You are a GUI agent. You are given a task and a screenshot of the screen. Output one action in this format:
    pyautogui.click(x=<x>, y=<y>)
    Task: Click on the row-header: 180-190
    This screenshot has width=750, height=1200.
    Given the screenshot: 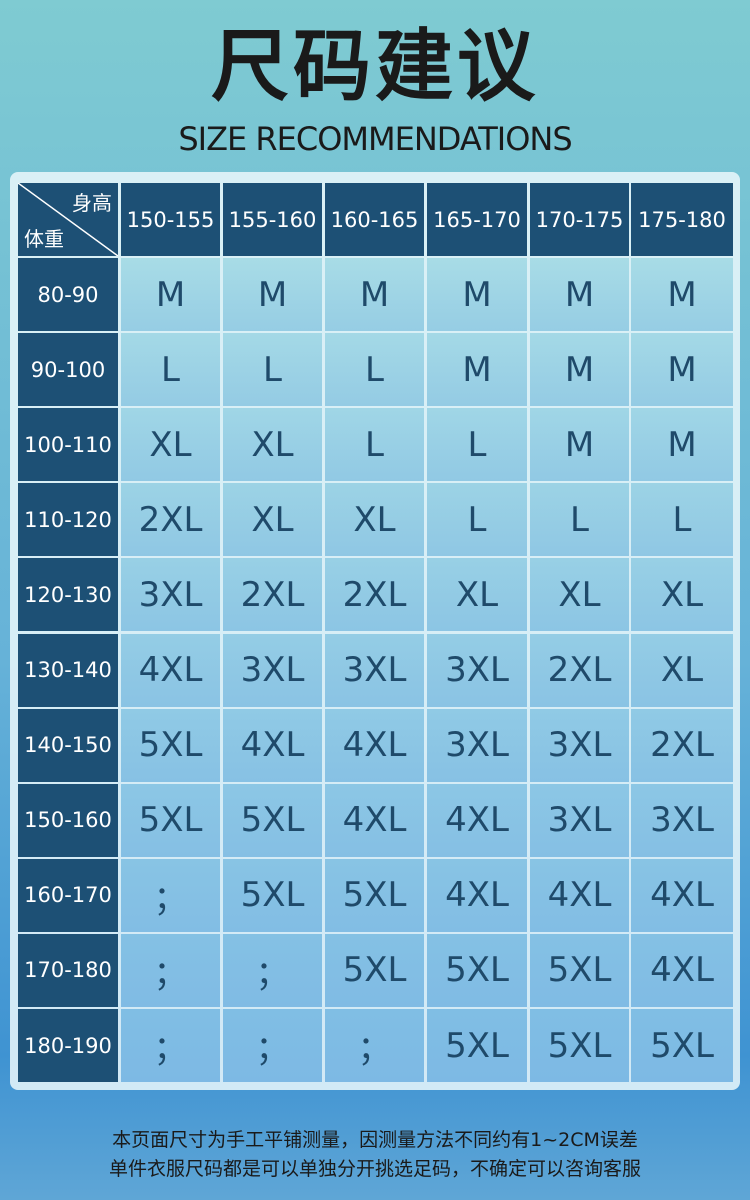 What is the action you would take?
    pyautogui.click(x=68, y=1046)
    